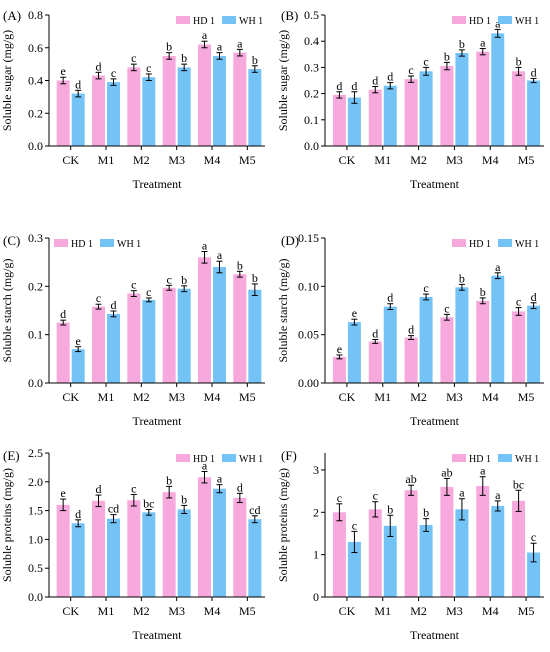 Image resolution: width=550 pixels, height=652 pixels. I want to click on legend-label: WH 1, so click(251, 21).